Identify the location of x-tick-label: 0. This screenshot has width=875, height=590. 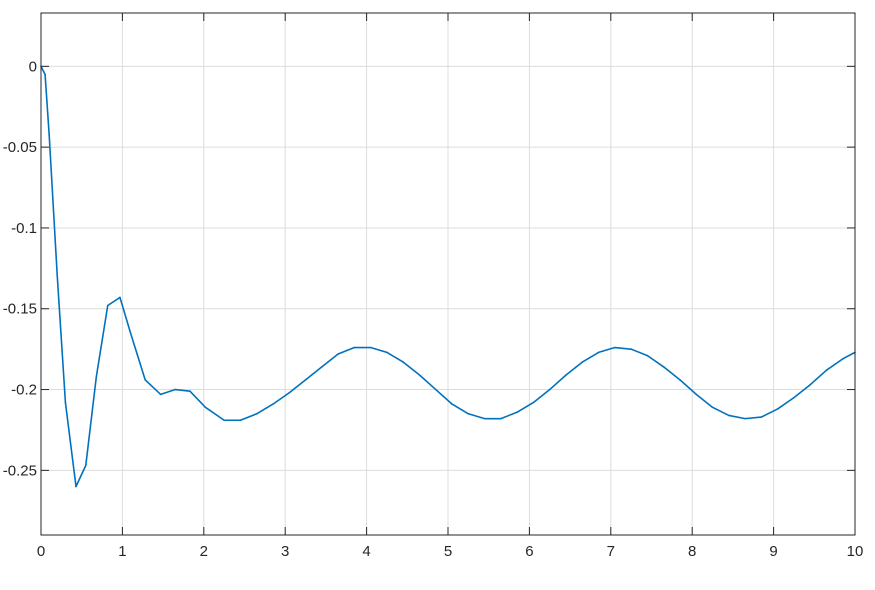
(41, 551).